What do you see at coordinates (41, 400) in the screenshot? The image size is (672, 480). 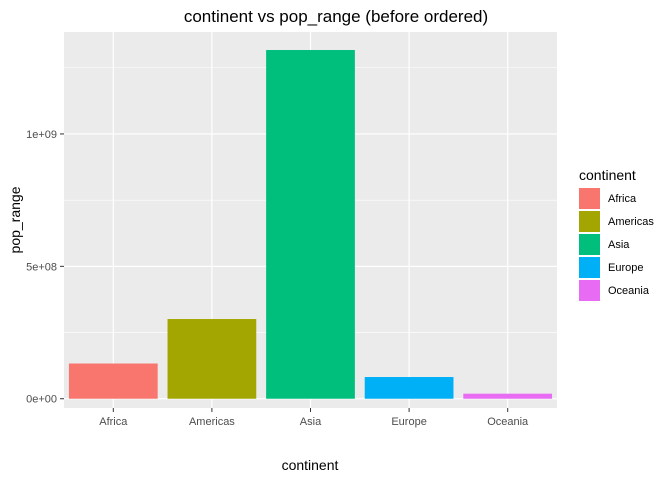 I see `y-tick-label: 0e+00` at bounding box center [41, 400].